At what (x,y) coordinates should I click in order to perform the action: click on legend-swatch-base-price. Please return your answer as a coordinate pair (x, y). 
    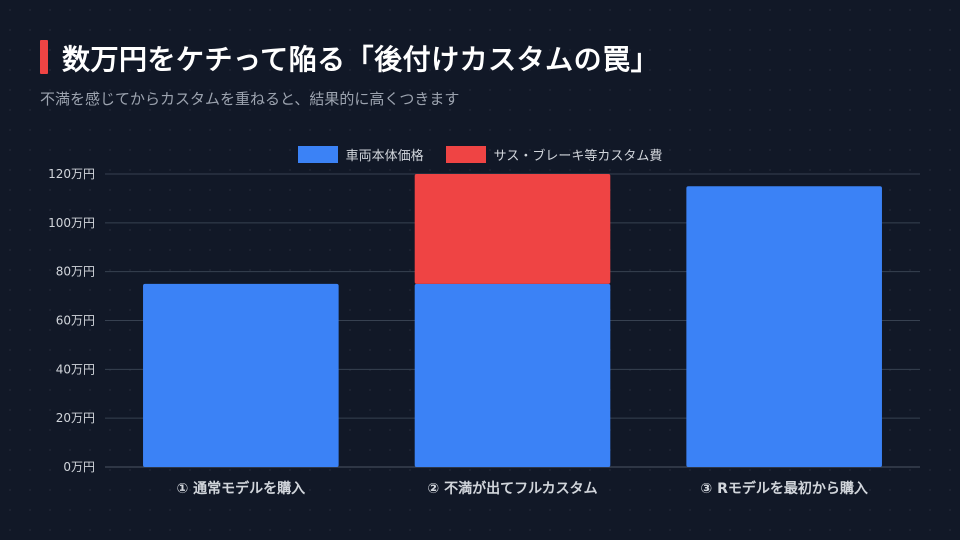
    Looking at the image, I should click on (317, 154).